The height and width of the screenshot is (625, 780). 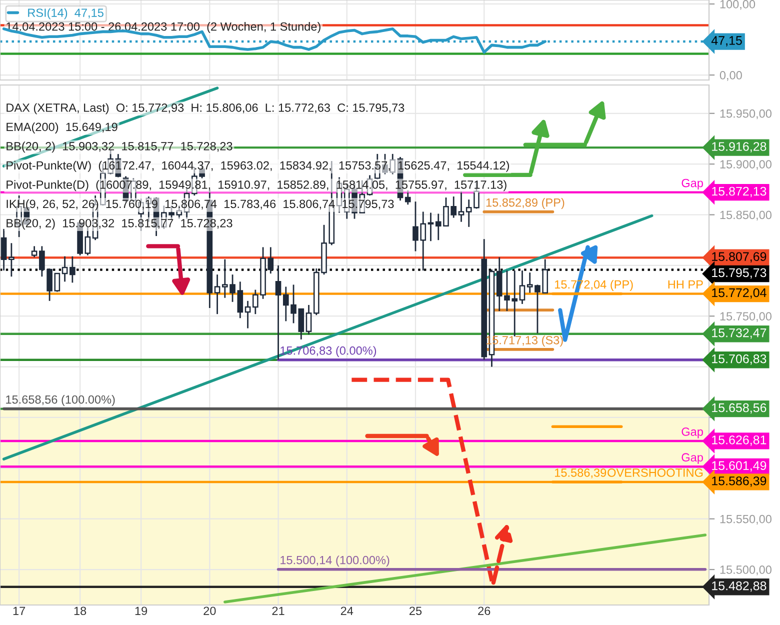 What do you see at coordinates (739, 273) in the screenshot?
I see `ref-line-label: 15.795,73` at bounding box center [739, 273].